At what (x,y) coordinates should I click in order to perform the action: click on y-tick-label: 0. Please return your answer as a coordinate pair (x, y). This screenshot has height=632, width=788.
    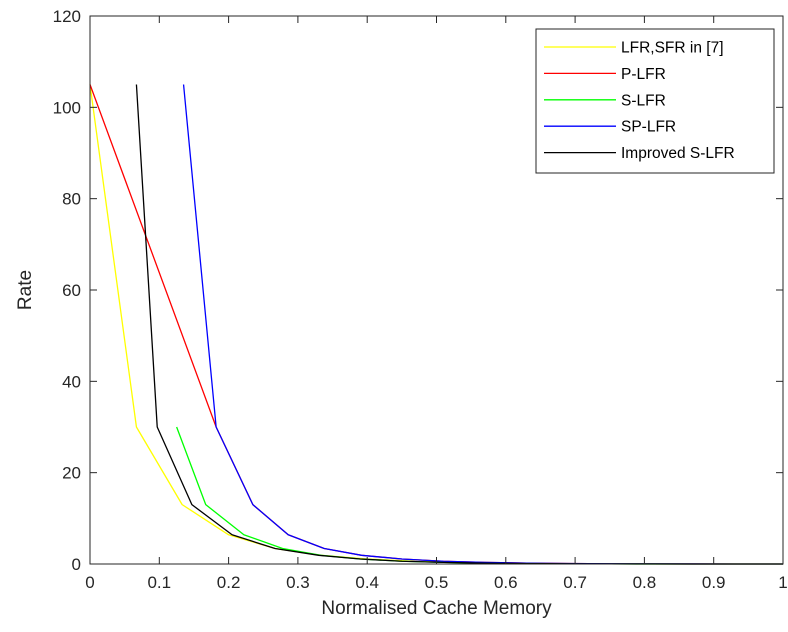
    Looking at the image, I should click on (76, 564).